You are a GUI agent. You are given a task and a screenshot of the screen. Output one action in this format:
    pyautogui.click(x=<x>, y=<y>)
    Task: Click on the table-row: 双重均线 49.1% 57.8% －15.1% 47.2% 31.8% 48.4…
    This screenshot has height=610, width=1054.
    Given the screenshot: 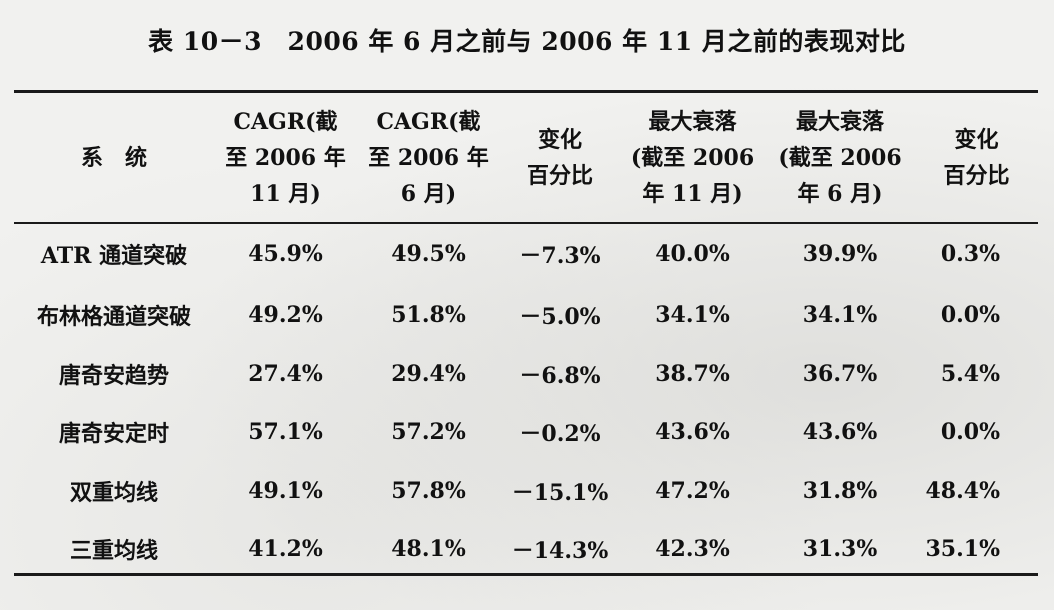 What is the action you would take?
    pyautogui.click(x=526, y=491)
    